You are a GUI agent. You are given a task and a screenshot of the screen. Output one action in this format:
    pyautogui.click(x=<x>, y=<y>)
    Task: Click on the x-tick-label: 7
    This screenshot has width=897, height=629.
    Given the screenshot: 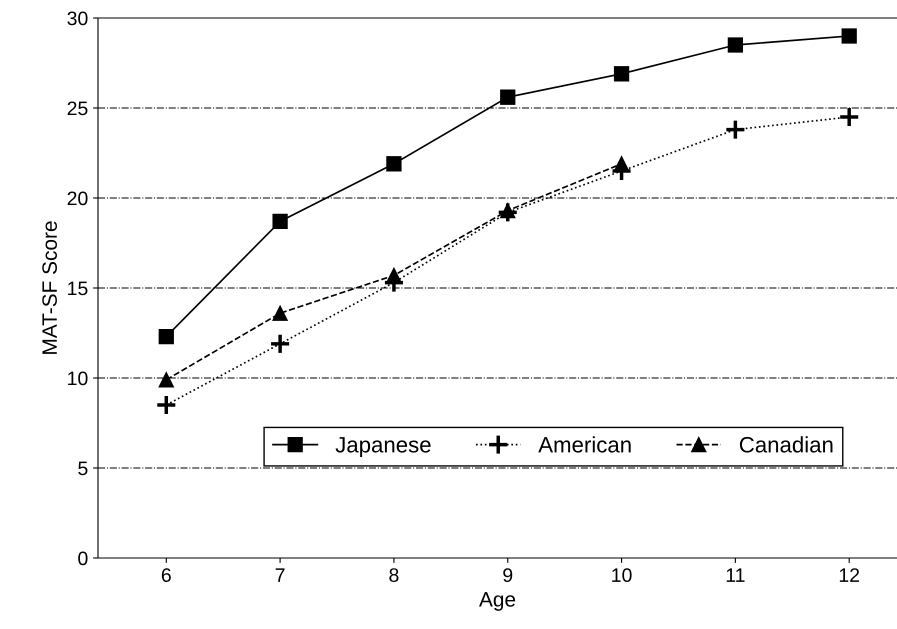 What is the action you would take?
    pyautogui.click(x=280, y=575)
    